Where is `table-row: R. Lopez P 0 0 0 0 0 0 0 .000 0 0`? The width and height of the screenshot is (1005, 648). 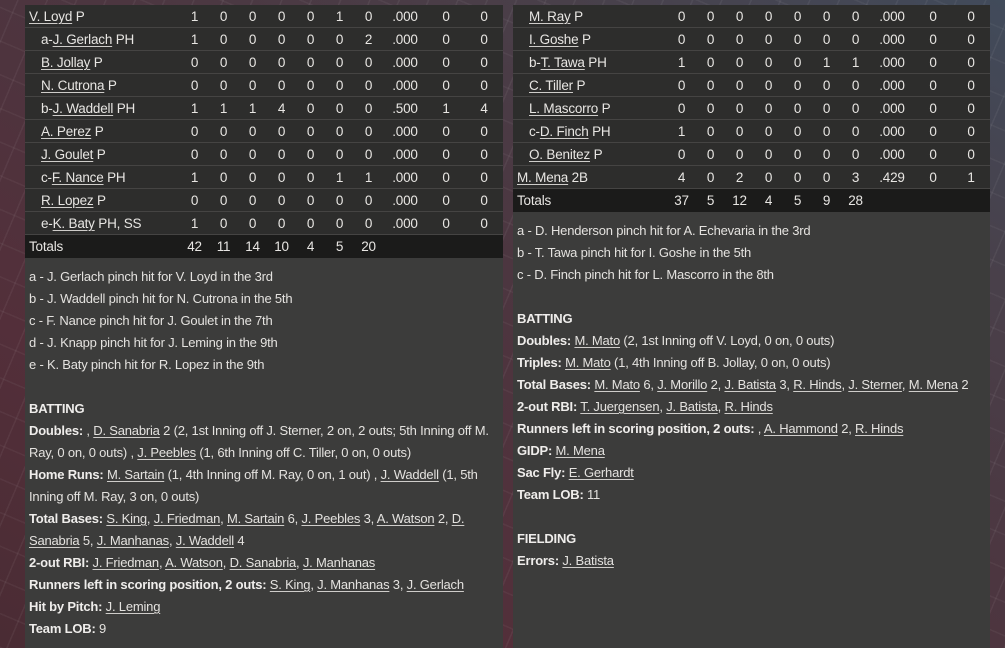
table-row: R. Lopez P 0 0 0 0 0 0 0 .000 0 0 is located at coordinates (264, 200).